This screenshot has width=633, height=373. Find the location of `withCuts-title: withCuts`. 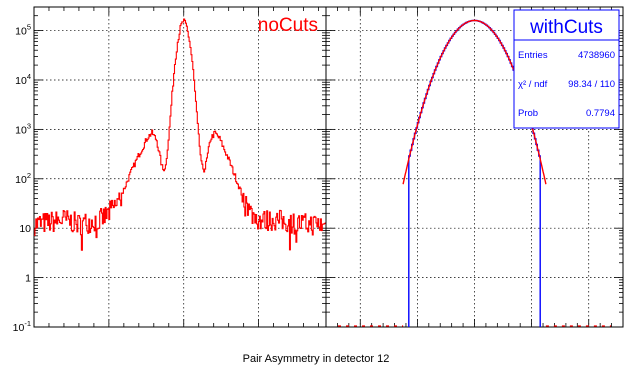

withCuts-title: withCuts is located at coordinates (566, 27).